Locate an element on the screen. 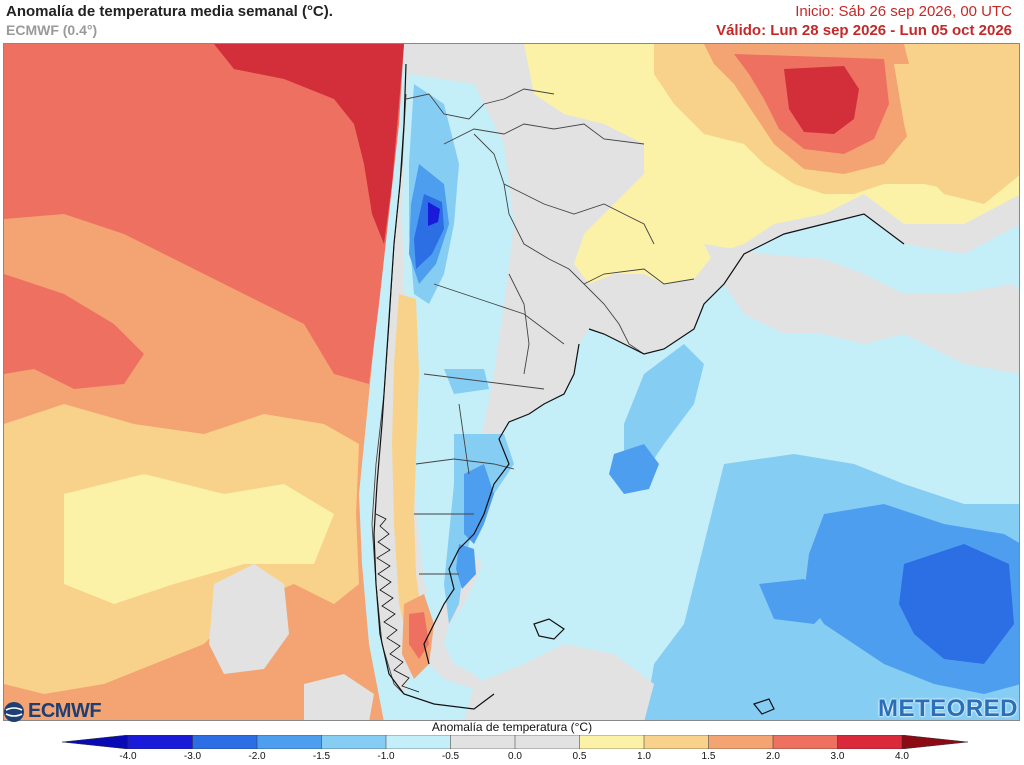 The width and height of the screenshot is (1024, 765). chile-warm-strip is located at coordinates (408, 469).